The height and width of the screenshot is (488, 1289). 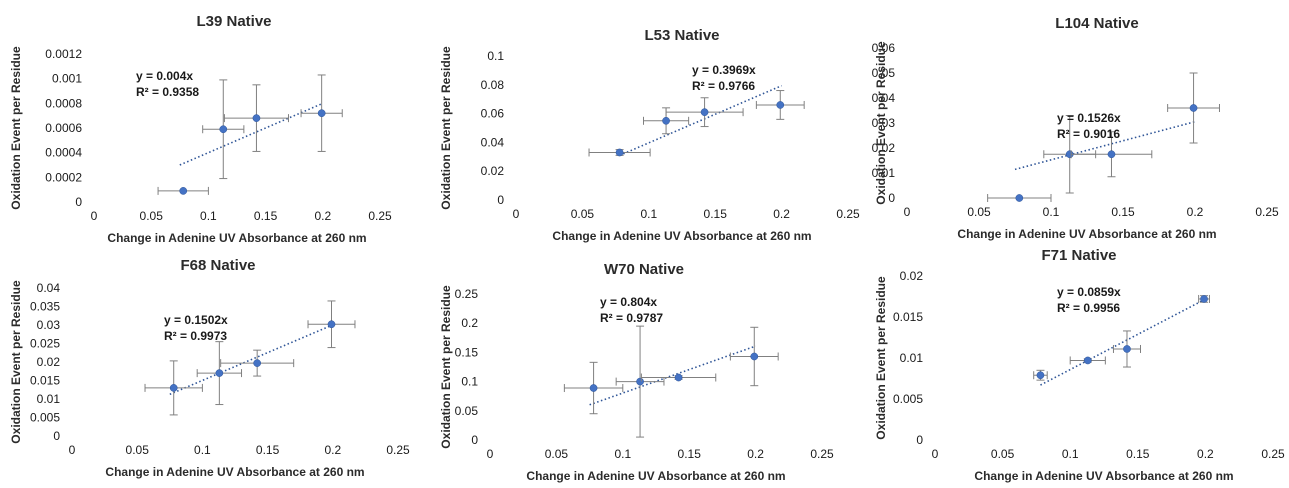 I want to click on trendline-equation: y = 0.1502x, so click(x=196, y=320).